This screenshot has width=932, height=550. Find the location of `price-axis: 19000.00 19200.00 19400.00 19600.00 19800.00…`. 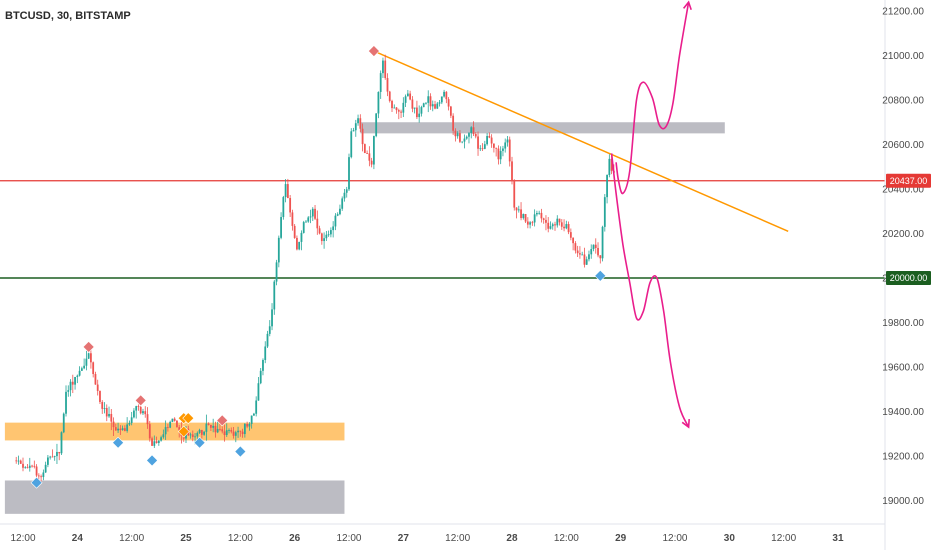

price-axis: 19000.00 19200.00 19400.00 19600.00 19800.00… is located at coordinates (903, 257).